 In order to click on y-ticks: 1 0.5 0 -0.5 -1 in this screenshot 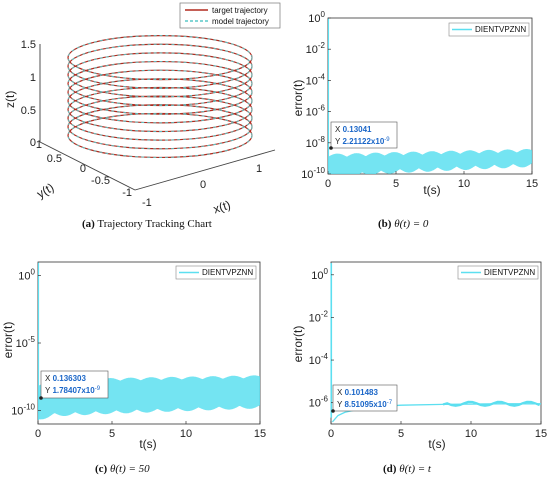, I will do `click(84, 169)`.